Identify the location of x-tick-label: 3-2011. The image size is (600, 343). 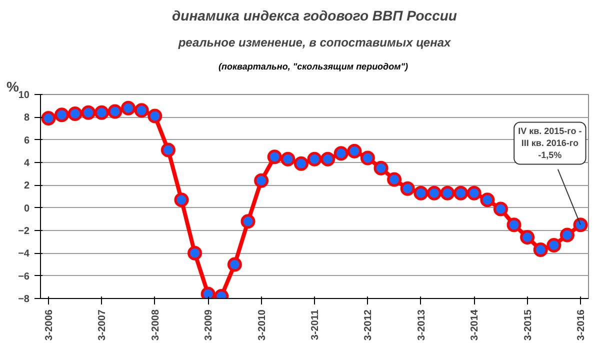
(315, 324).